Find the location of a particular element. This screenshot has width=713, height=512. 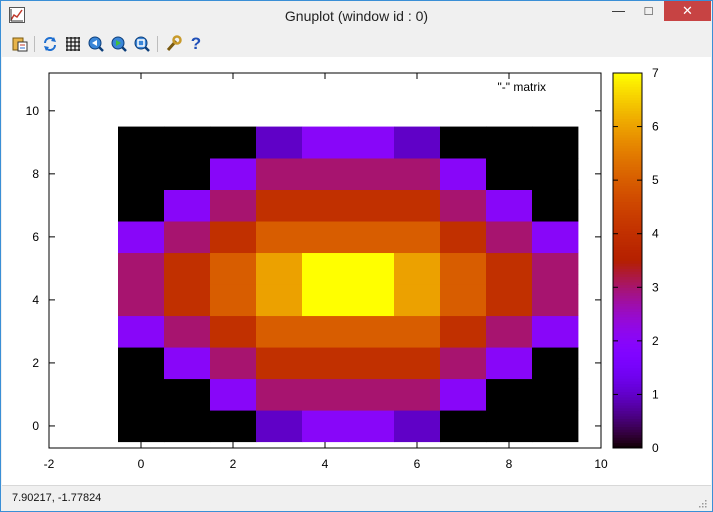

colorbar-tick-label: 6 is located at coordinates (655, 127).